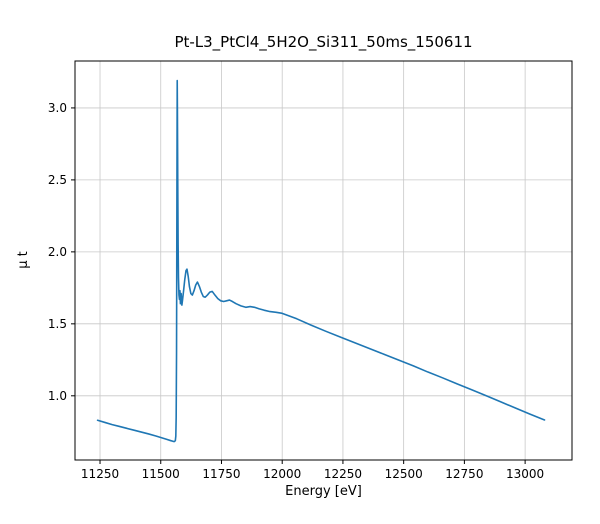 The image size is (600, 524). I want to click on y-tick-label: 1.5, so click(57, 324).